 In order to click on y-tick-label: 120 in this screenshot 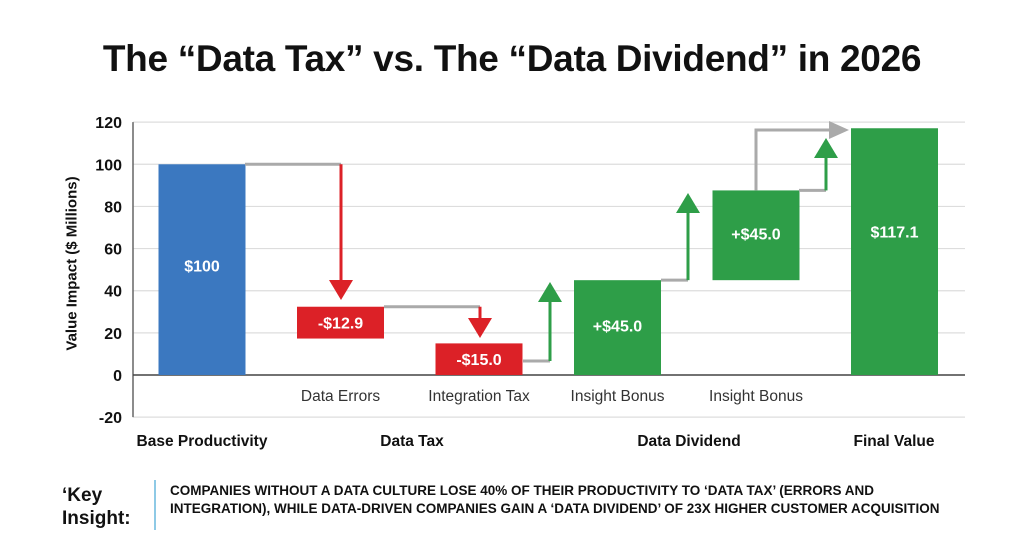, I will do `click(108, 123)`.